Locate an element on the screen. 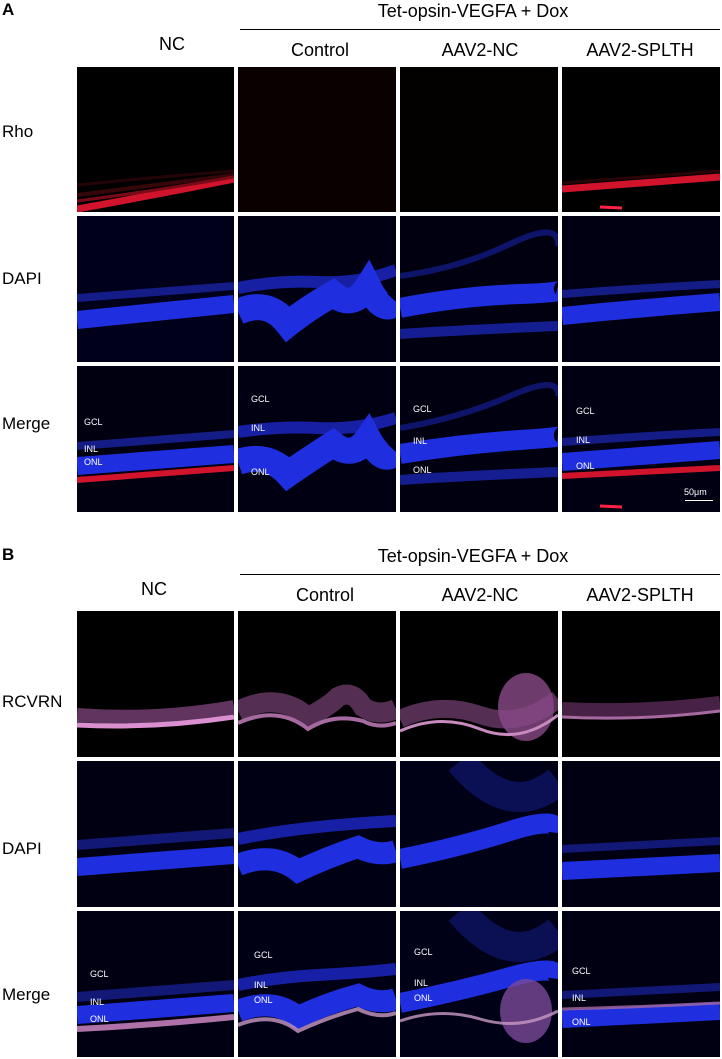 This screenshot has height=1059, width=722. panel-b-group-title: Tet-opsin-VEGFA + Dox is located at coordinates (473, 556).